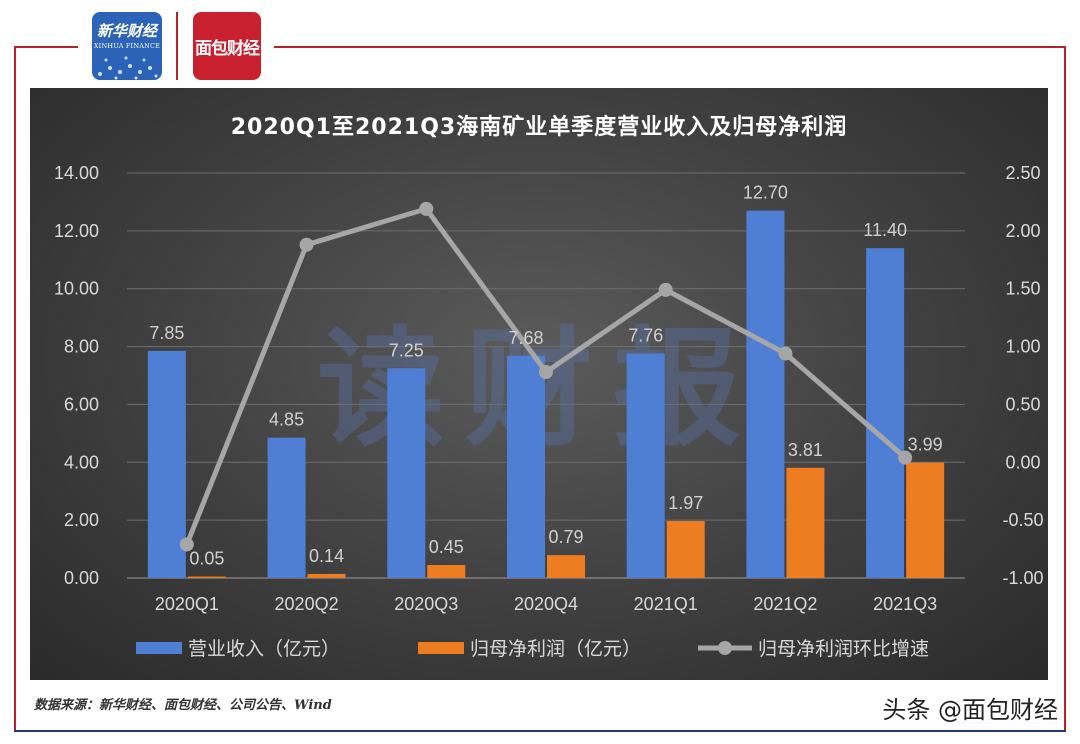  What do you see at coordinates (81, 520) in the screenshot?
I see `y-left-tick-label: 2.00` at bounding box center [81, 520].